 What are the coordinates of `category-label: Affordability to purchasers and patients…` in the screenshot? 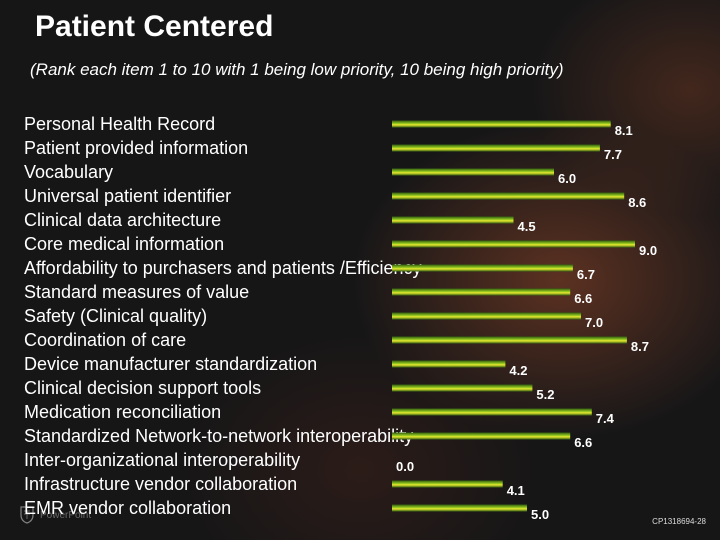 It's located at (223, 268).